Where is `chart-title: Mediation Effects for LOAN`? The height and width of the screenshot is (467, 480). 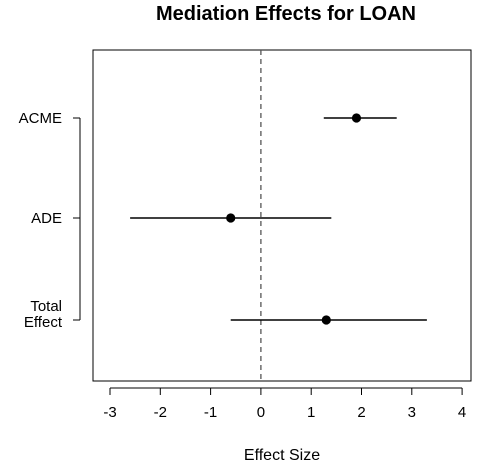
chart-title: Mediation Effects for LOAN is located at coordinates (286, 14).